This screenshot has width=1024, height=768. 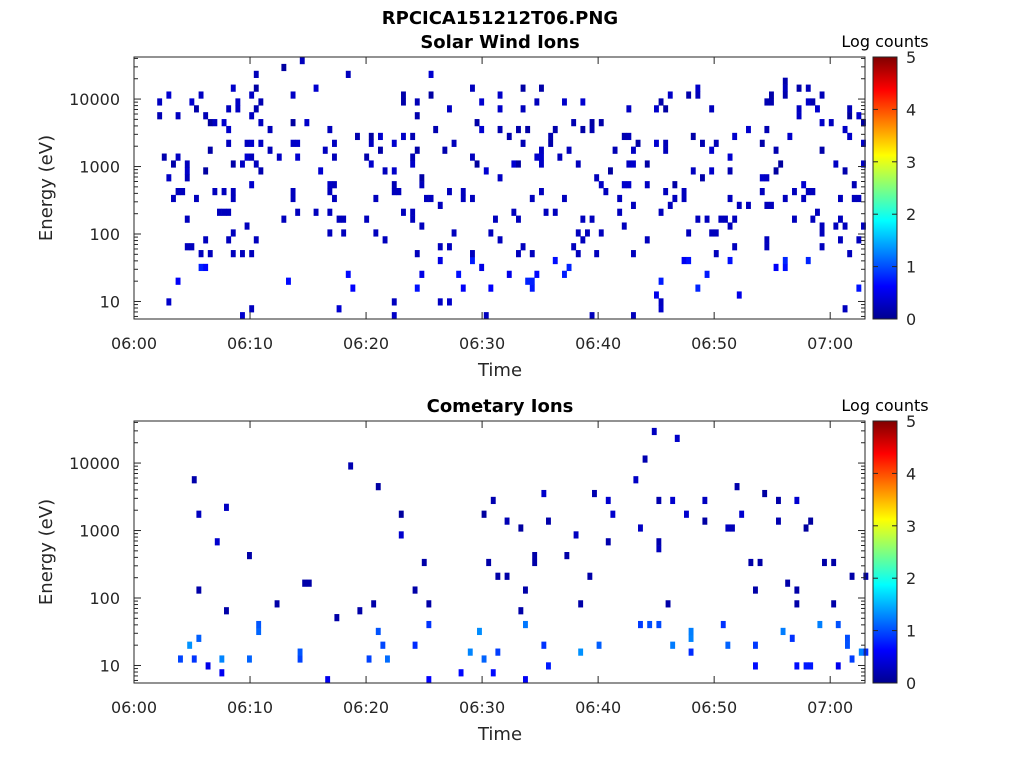 I want to click on colorbar-tick-label: 3, so click(x=911, y=162).